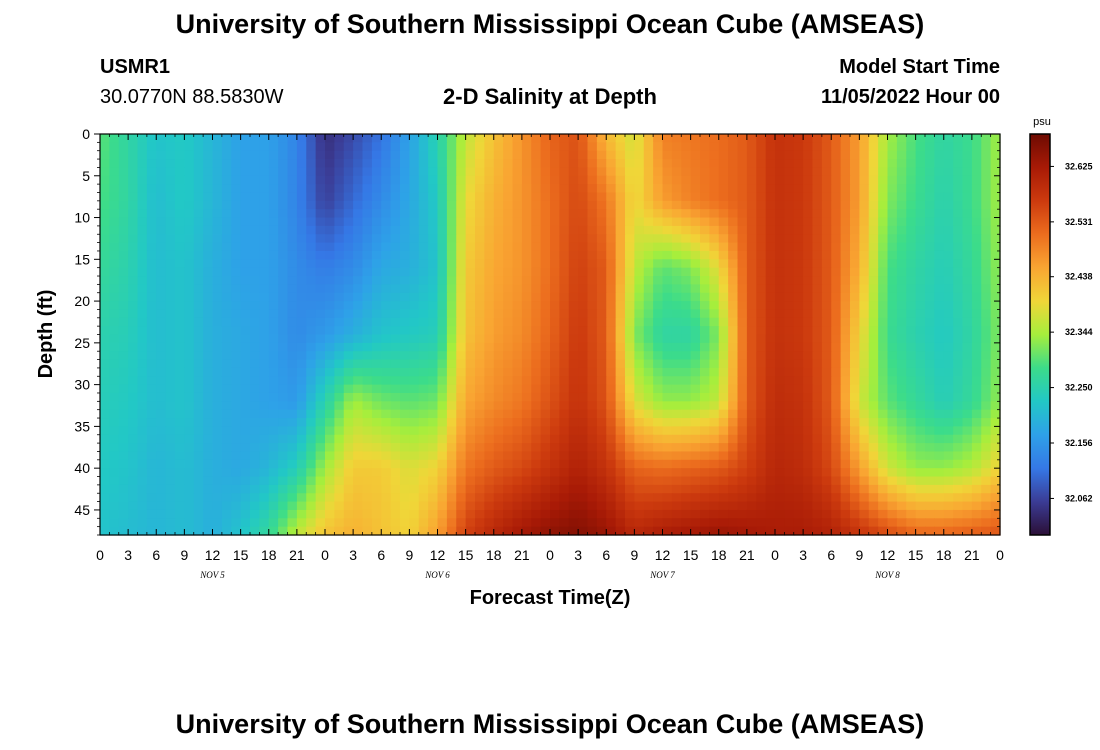  What do you see at coordinates (192, 97) in the screenshot?
I see `station-coords: 30.0770N 88.5830W` at bounding box center [192, 97].